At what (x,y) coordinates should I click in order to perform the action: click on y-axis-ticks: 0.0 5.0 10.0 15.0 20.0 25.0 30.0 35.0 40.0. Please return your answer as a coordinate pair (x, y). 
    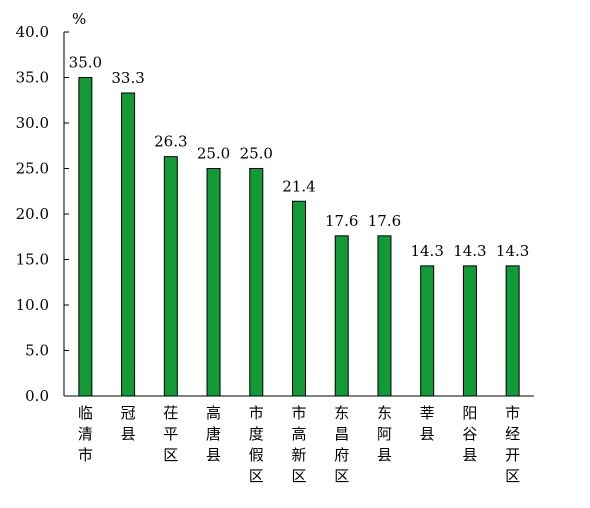
    Looking at the image, I should click on (42, 214).